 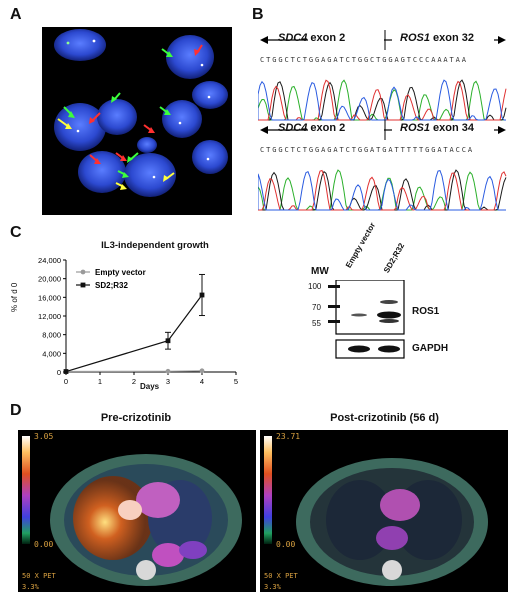 What do you see at coordinates (286, 544) in the screenshot?
I see `scale-min-post: 0.00` at bounding box center [286, 544].